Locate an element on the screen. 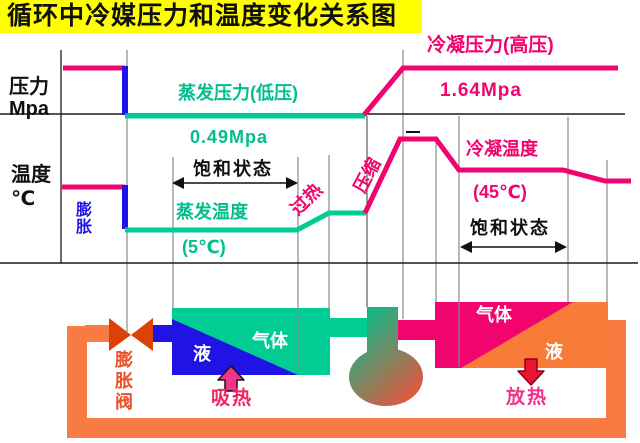 The image size is (640, 443). condensation-pressure-label: 冷凝压力(高压) is located at coordinates (490, 45).